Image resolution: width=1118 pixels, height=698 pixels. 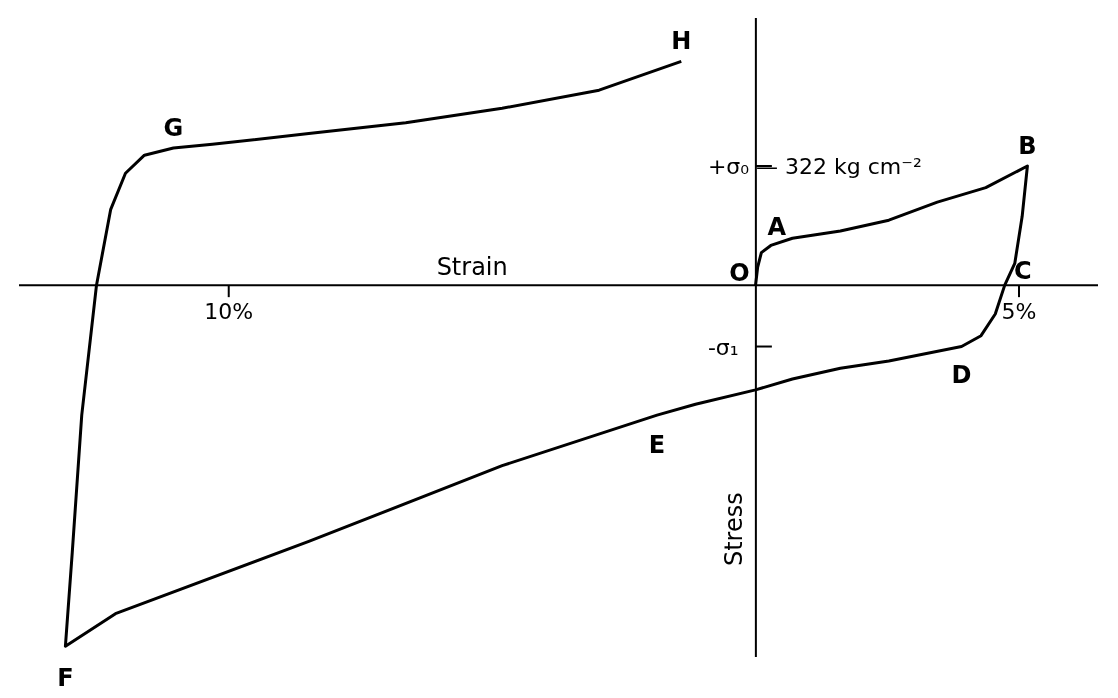 What do you see at coordinates (739, 273) in the screenshot?
I see `annotation: O` at bounding box center [739, 273].